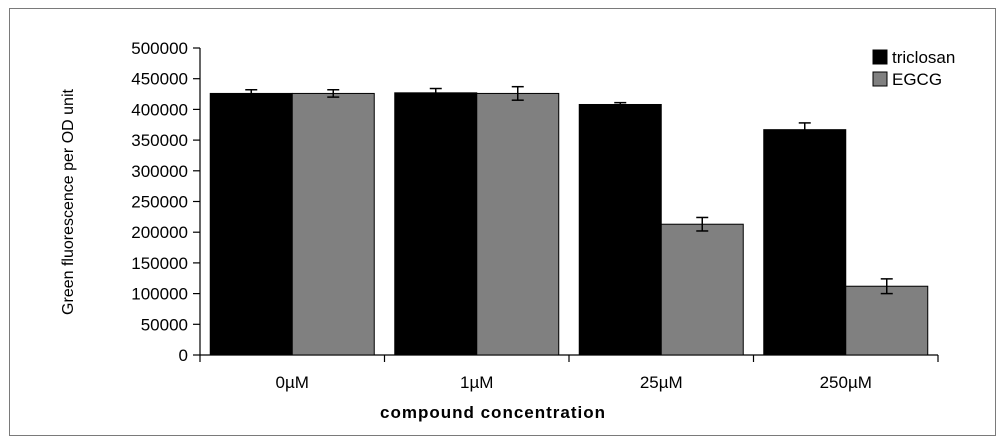 The height and width of the screenshot is (446, 1007). I want to click on x-tick-label: 1µM, so click(476, 382).